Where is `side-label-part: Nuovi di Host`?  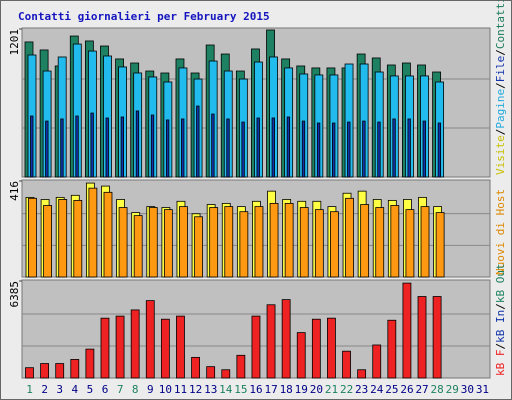
side-label-part: Nuovi di Host is located at coordinates (500, 232).